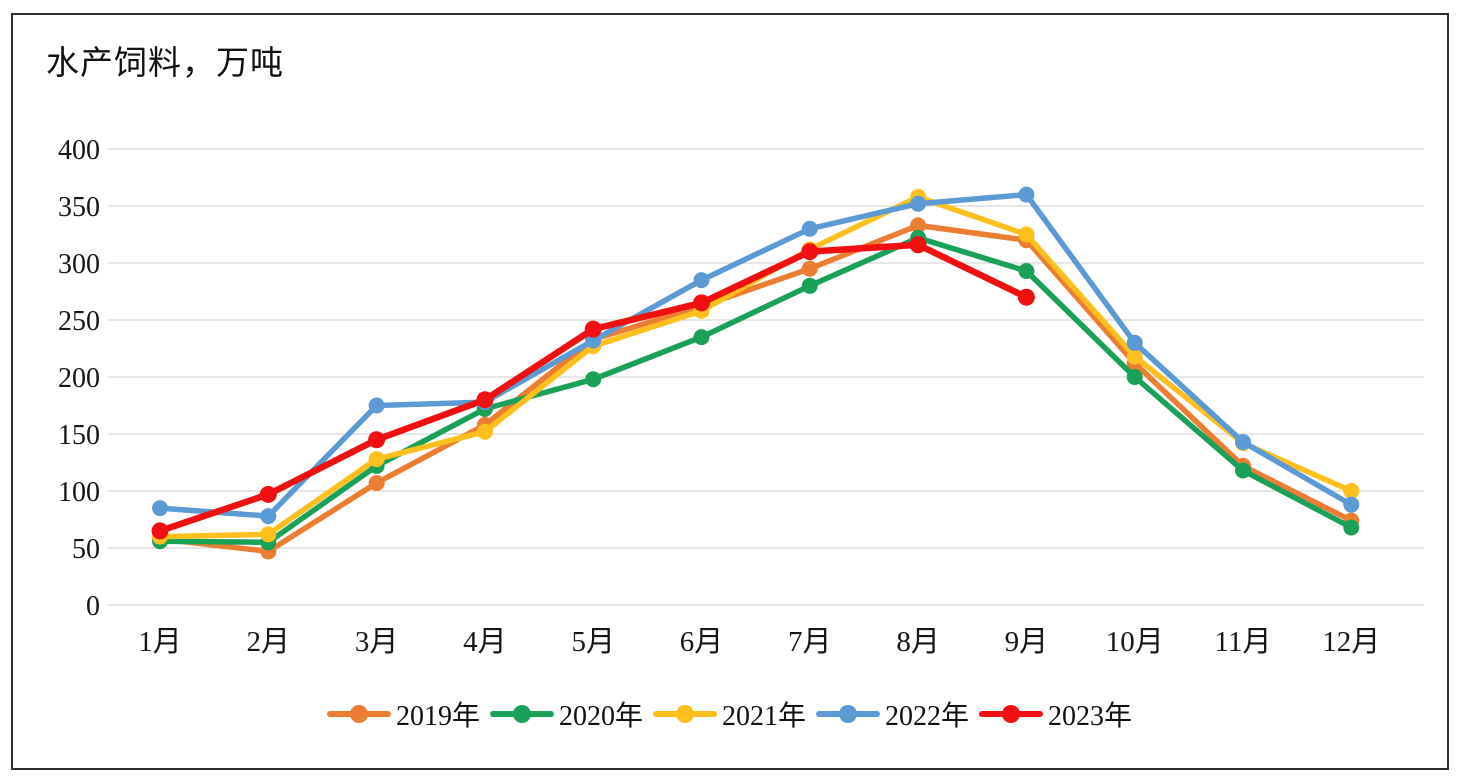 This screenshot has height=781, width=1459. I want to click on legend-item-2020年: 2020年, so click(566, 714).